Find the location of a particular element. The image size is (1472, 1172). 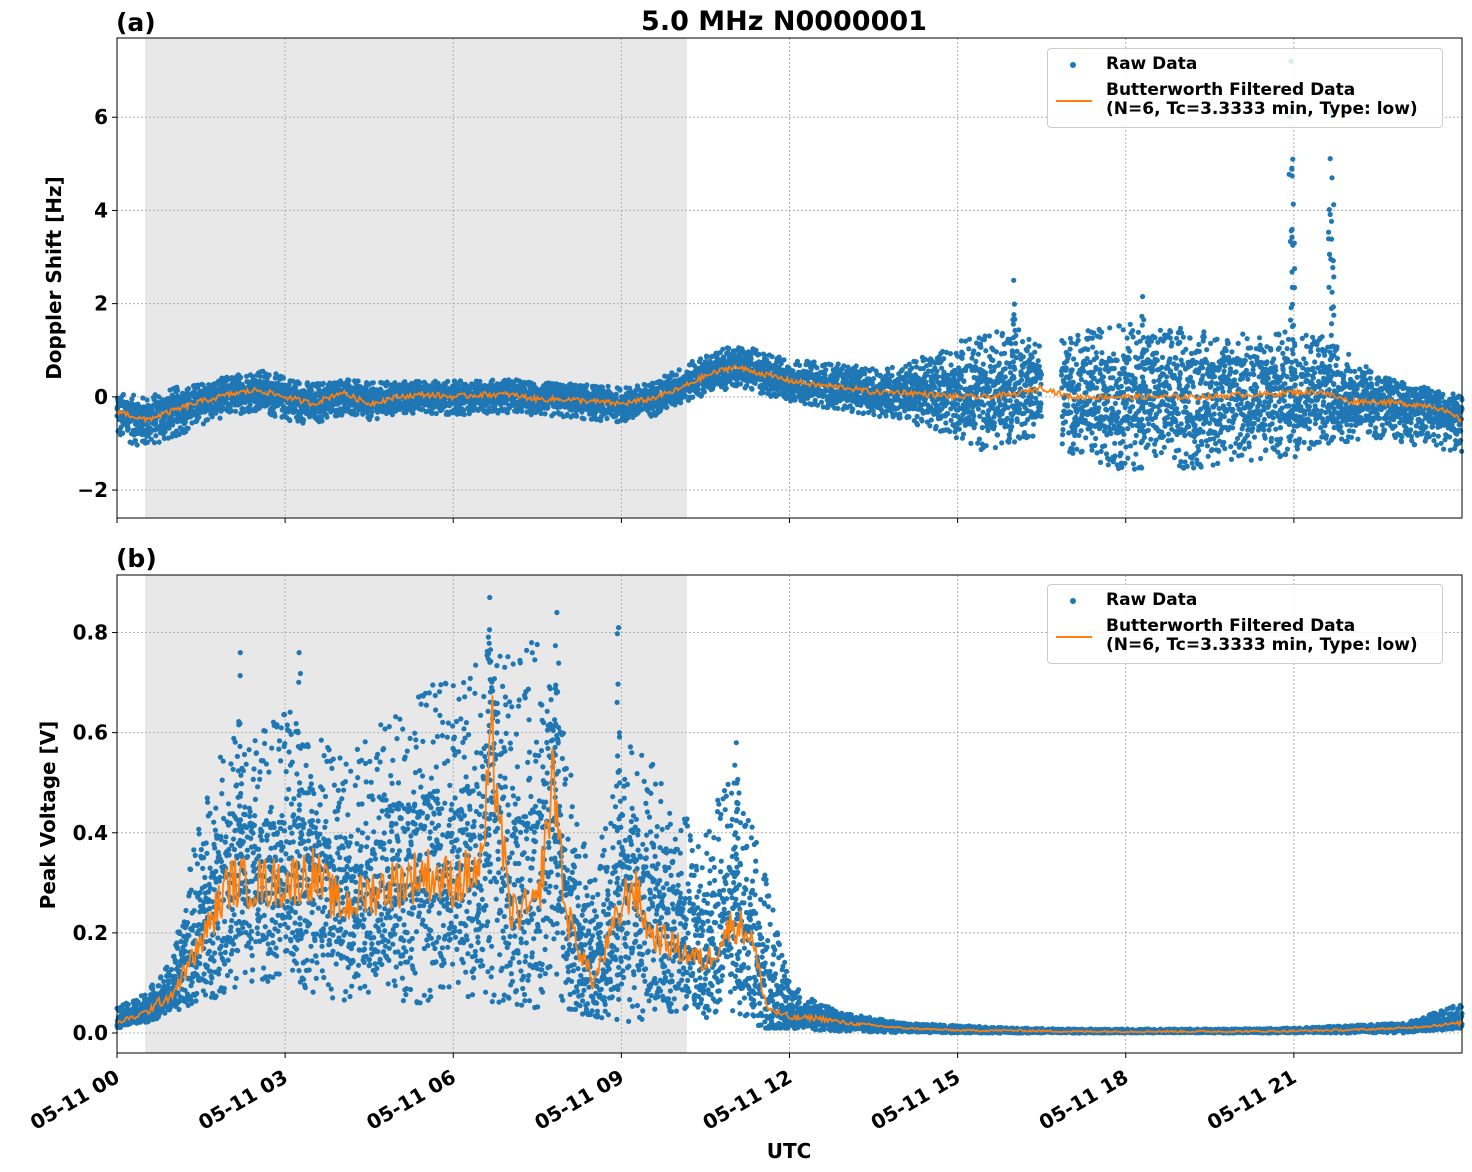

panel-b-ylabel: Peak Voltage [V] is located at coordinates (48, 815).